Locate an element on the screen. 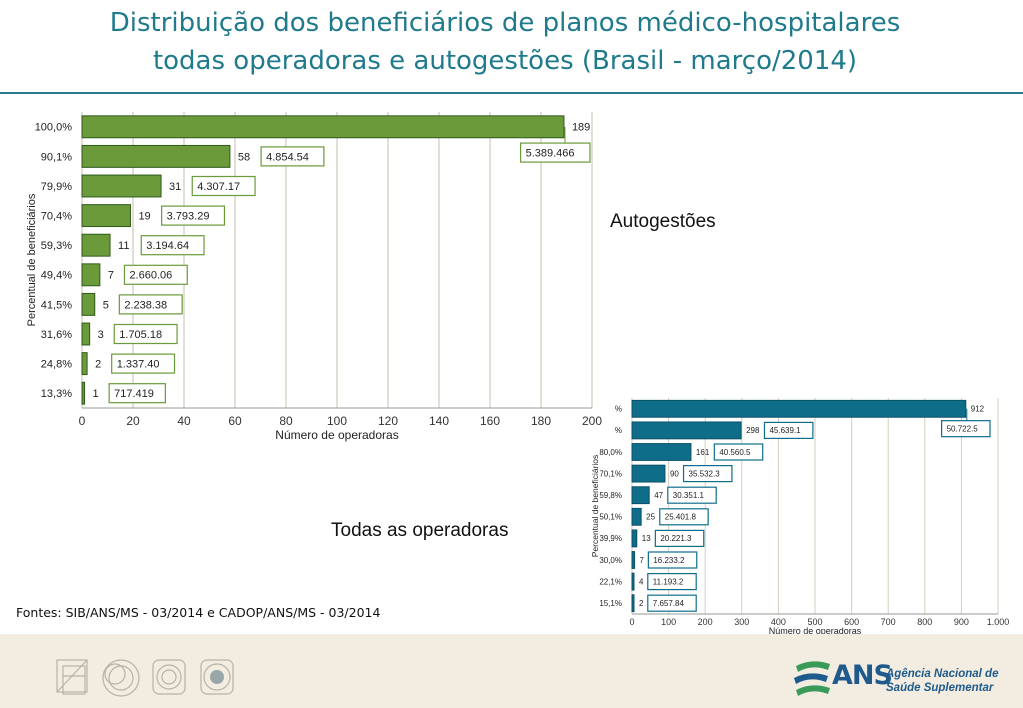 This screenshot has width=1023, height=708. category-label: 59,3% is located at coordinates (56, 246).